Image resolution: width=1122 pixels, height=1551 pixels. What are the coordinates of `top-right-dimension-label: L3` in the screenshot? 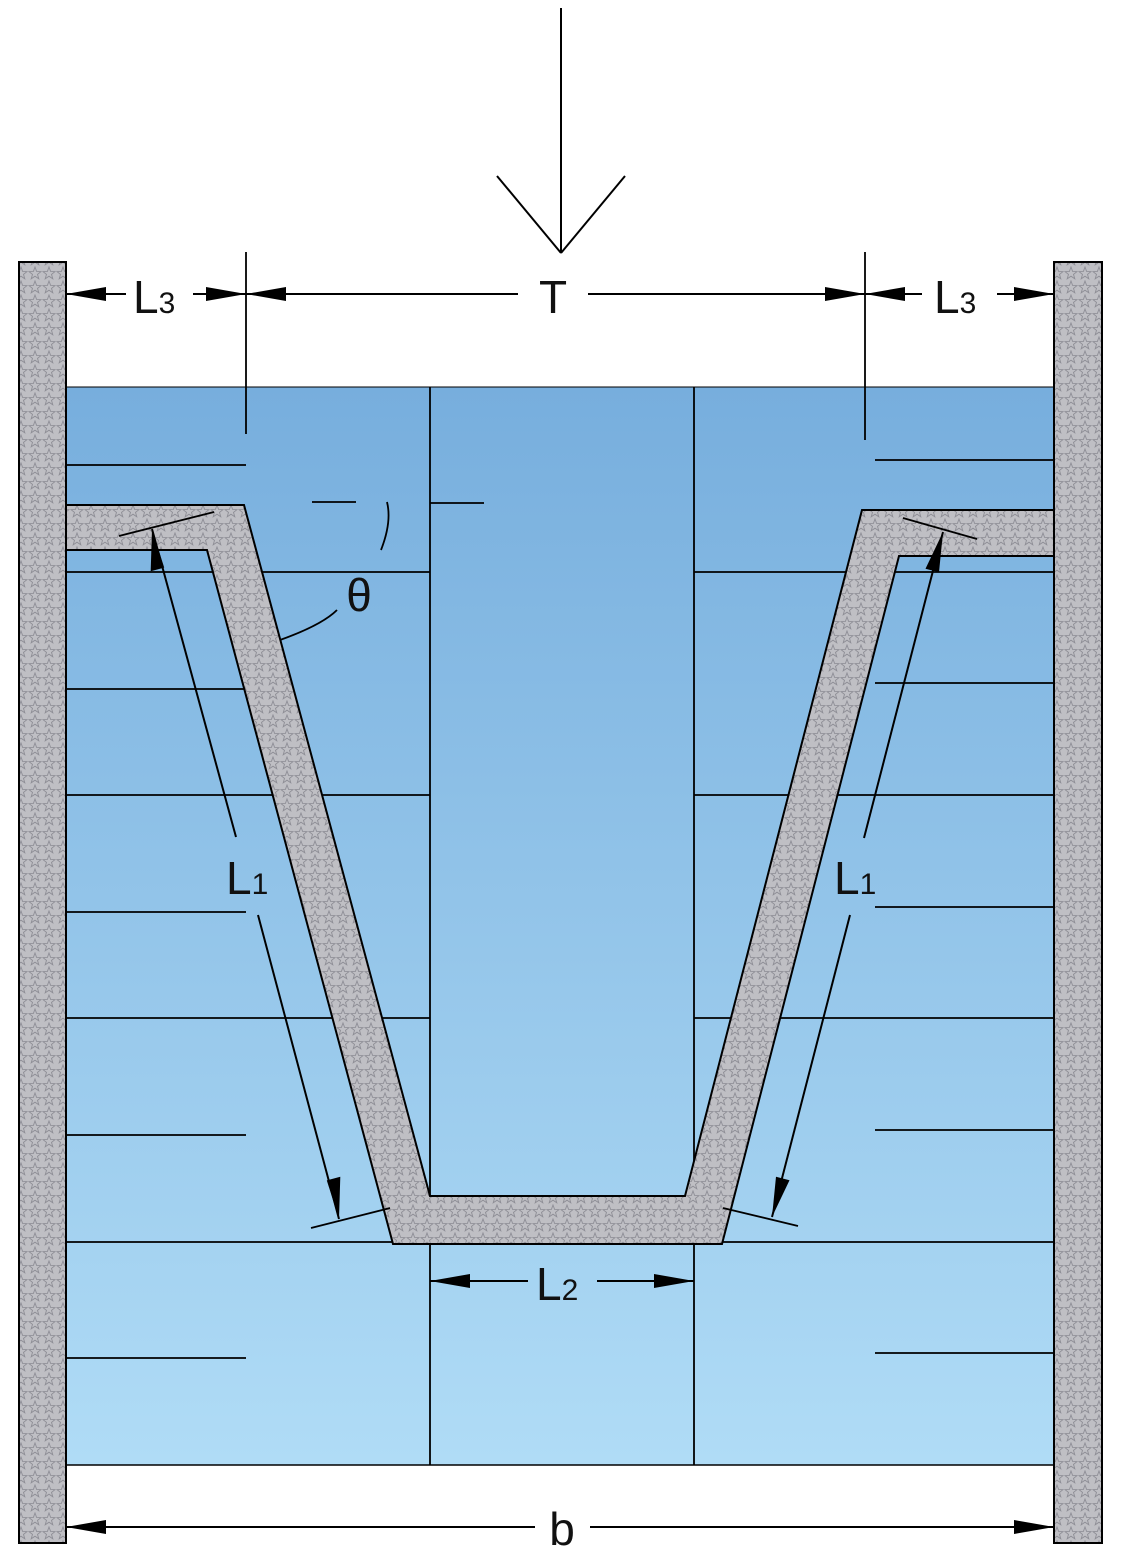 It's located at (955, 297).